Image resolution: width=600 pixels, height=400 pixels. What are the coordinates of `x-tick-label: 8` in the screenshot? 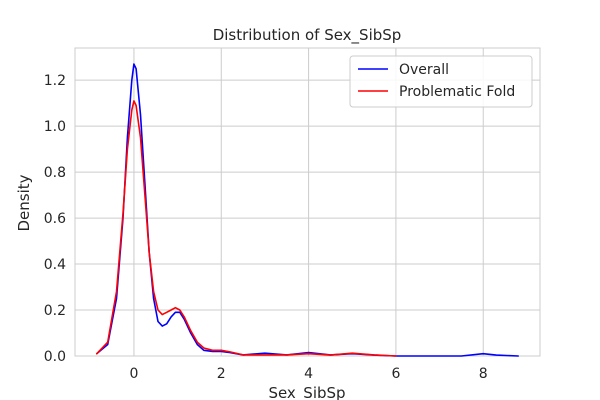 It's located at (483, 374).